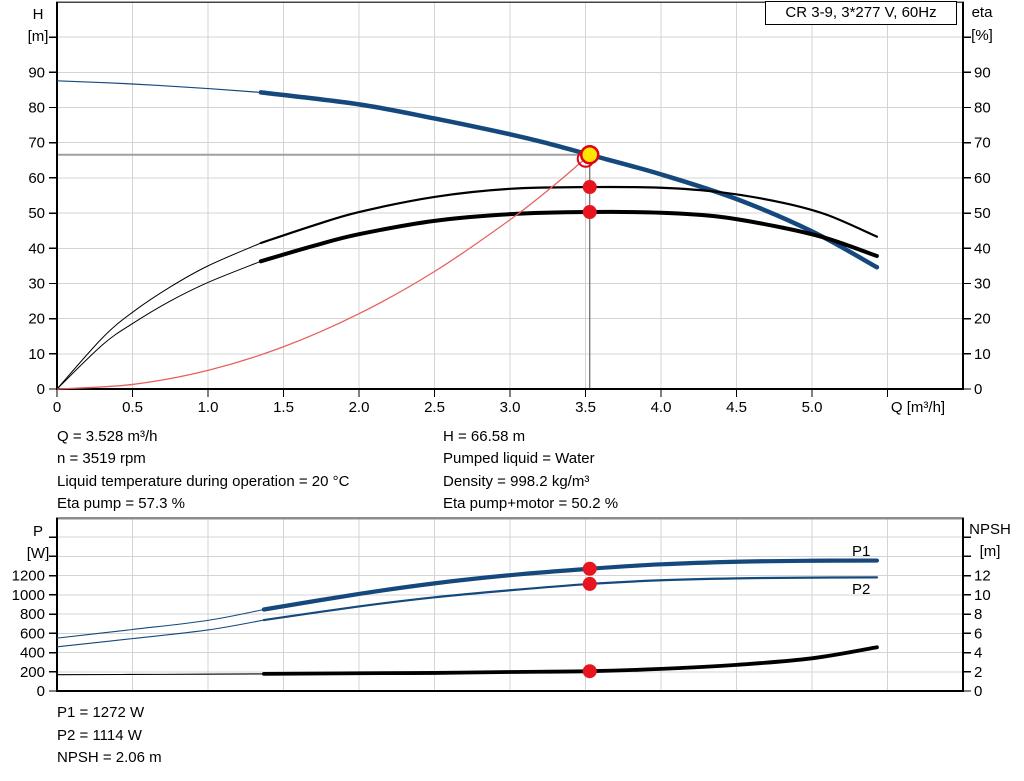 This screenshot has width=1024, height=781. Describe the element at coordinates (28, 595) in the screenshot. I see `tick-label: 1000` at that location.